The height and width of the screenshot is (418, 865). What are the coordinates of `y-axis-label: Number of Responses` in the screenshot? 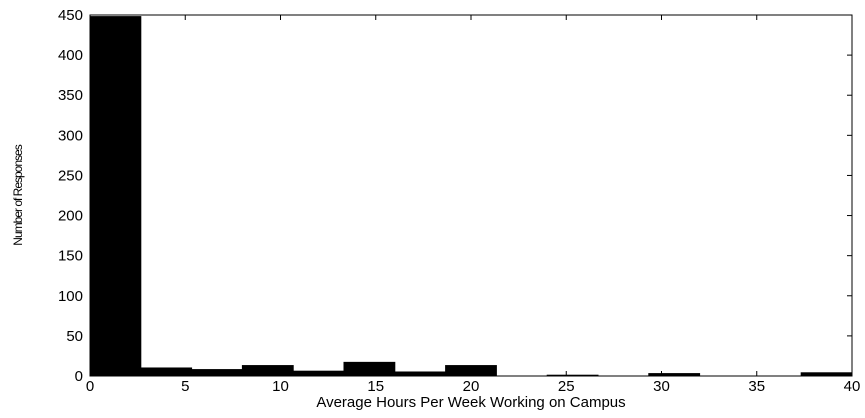 It's located at (18, 194).